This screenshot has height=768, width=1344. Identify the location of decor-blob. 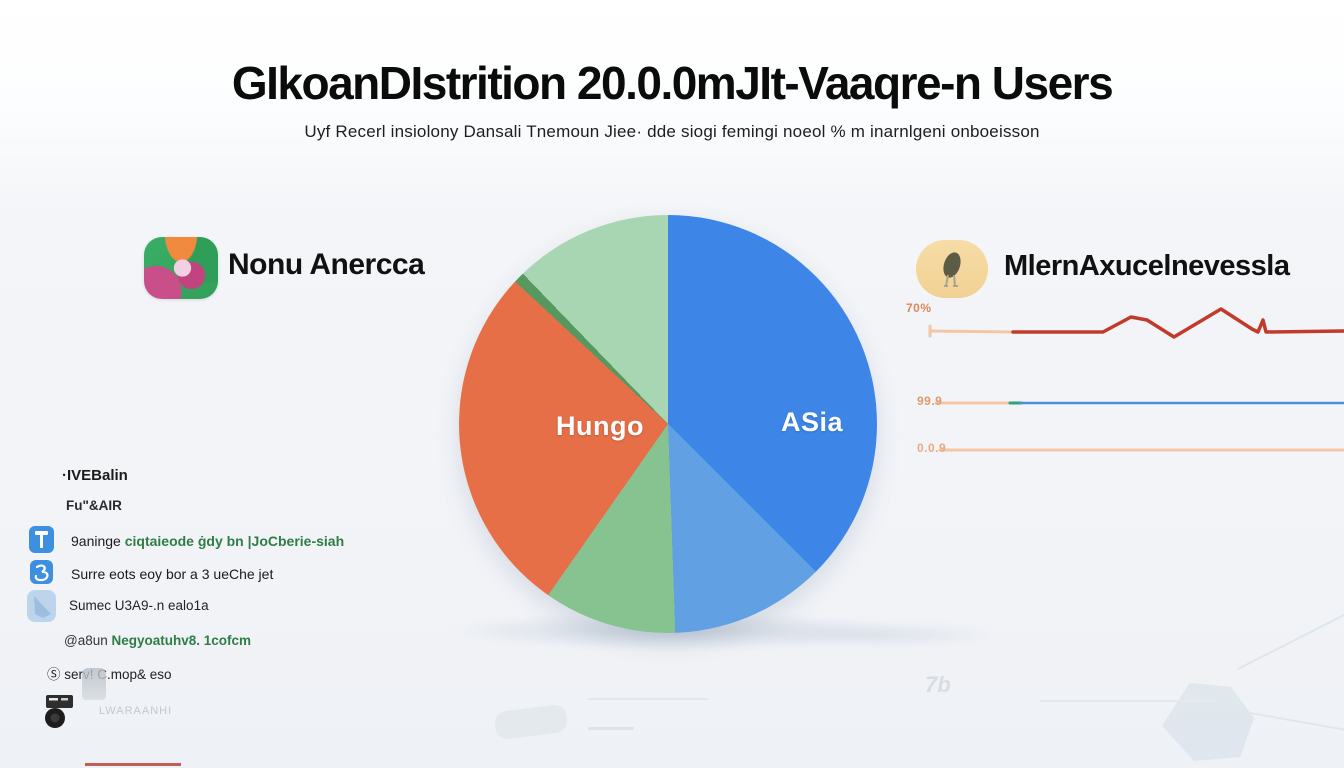
(531, 722).